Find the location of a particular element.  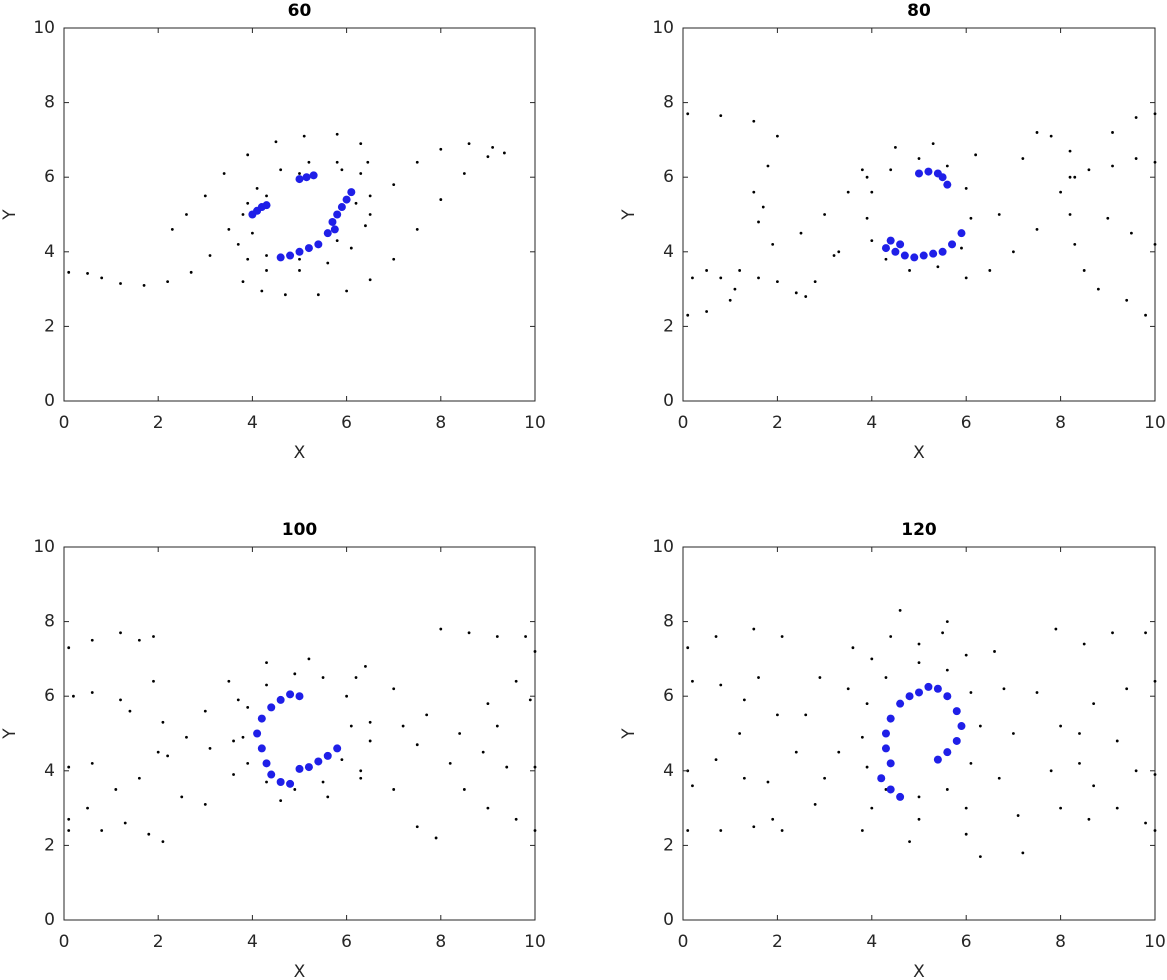

chart-title: 80 is located at coordinates (919, 11).